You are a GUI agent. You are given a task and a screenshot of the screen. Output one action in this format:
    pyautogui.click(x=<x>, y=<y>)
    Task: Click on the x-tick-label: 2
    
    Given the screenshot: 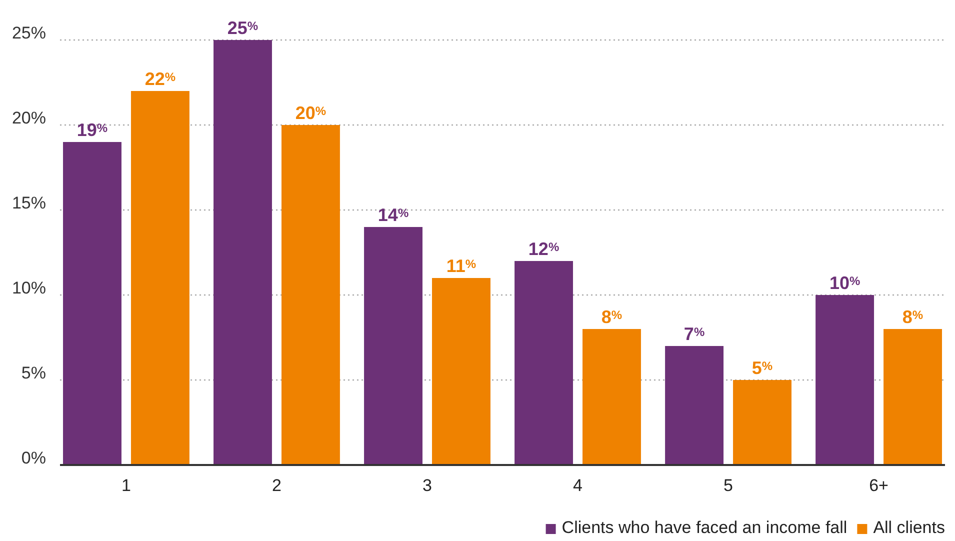 What is the action you would take?
    pyautogui.click(x=277, y=486)
    